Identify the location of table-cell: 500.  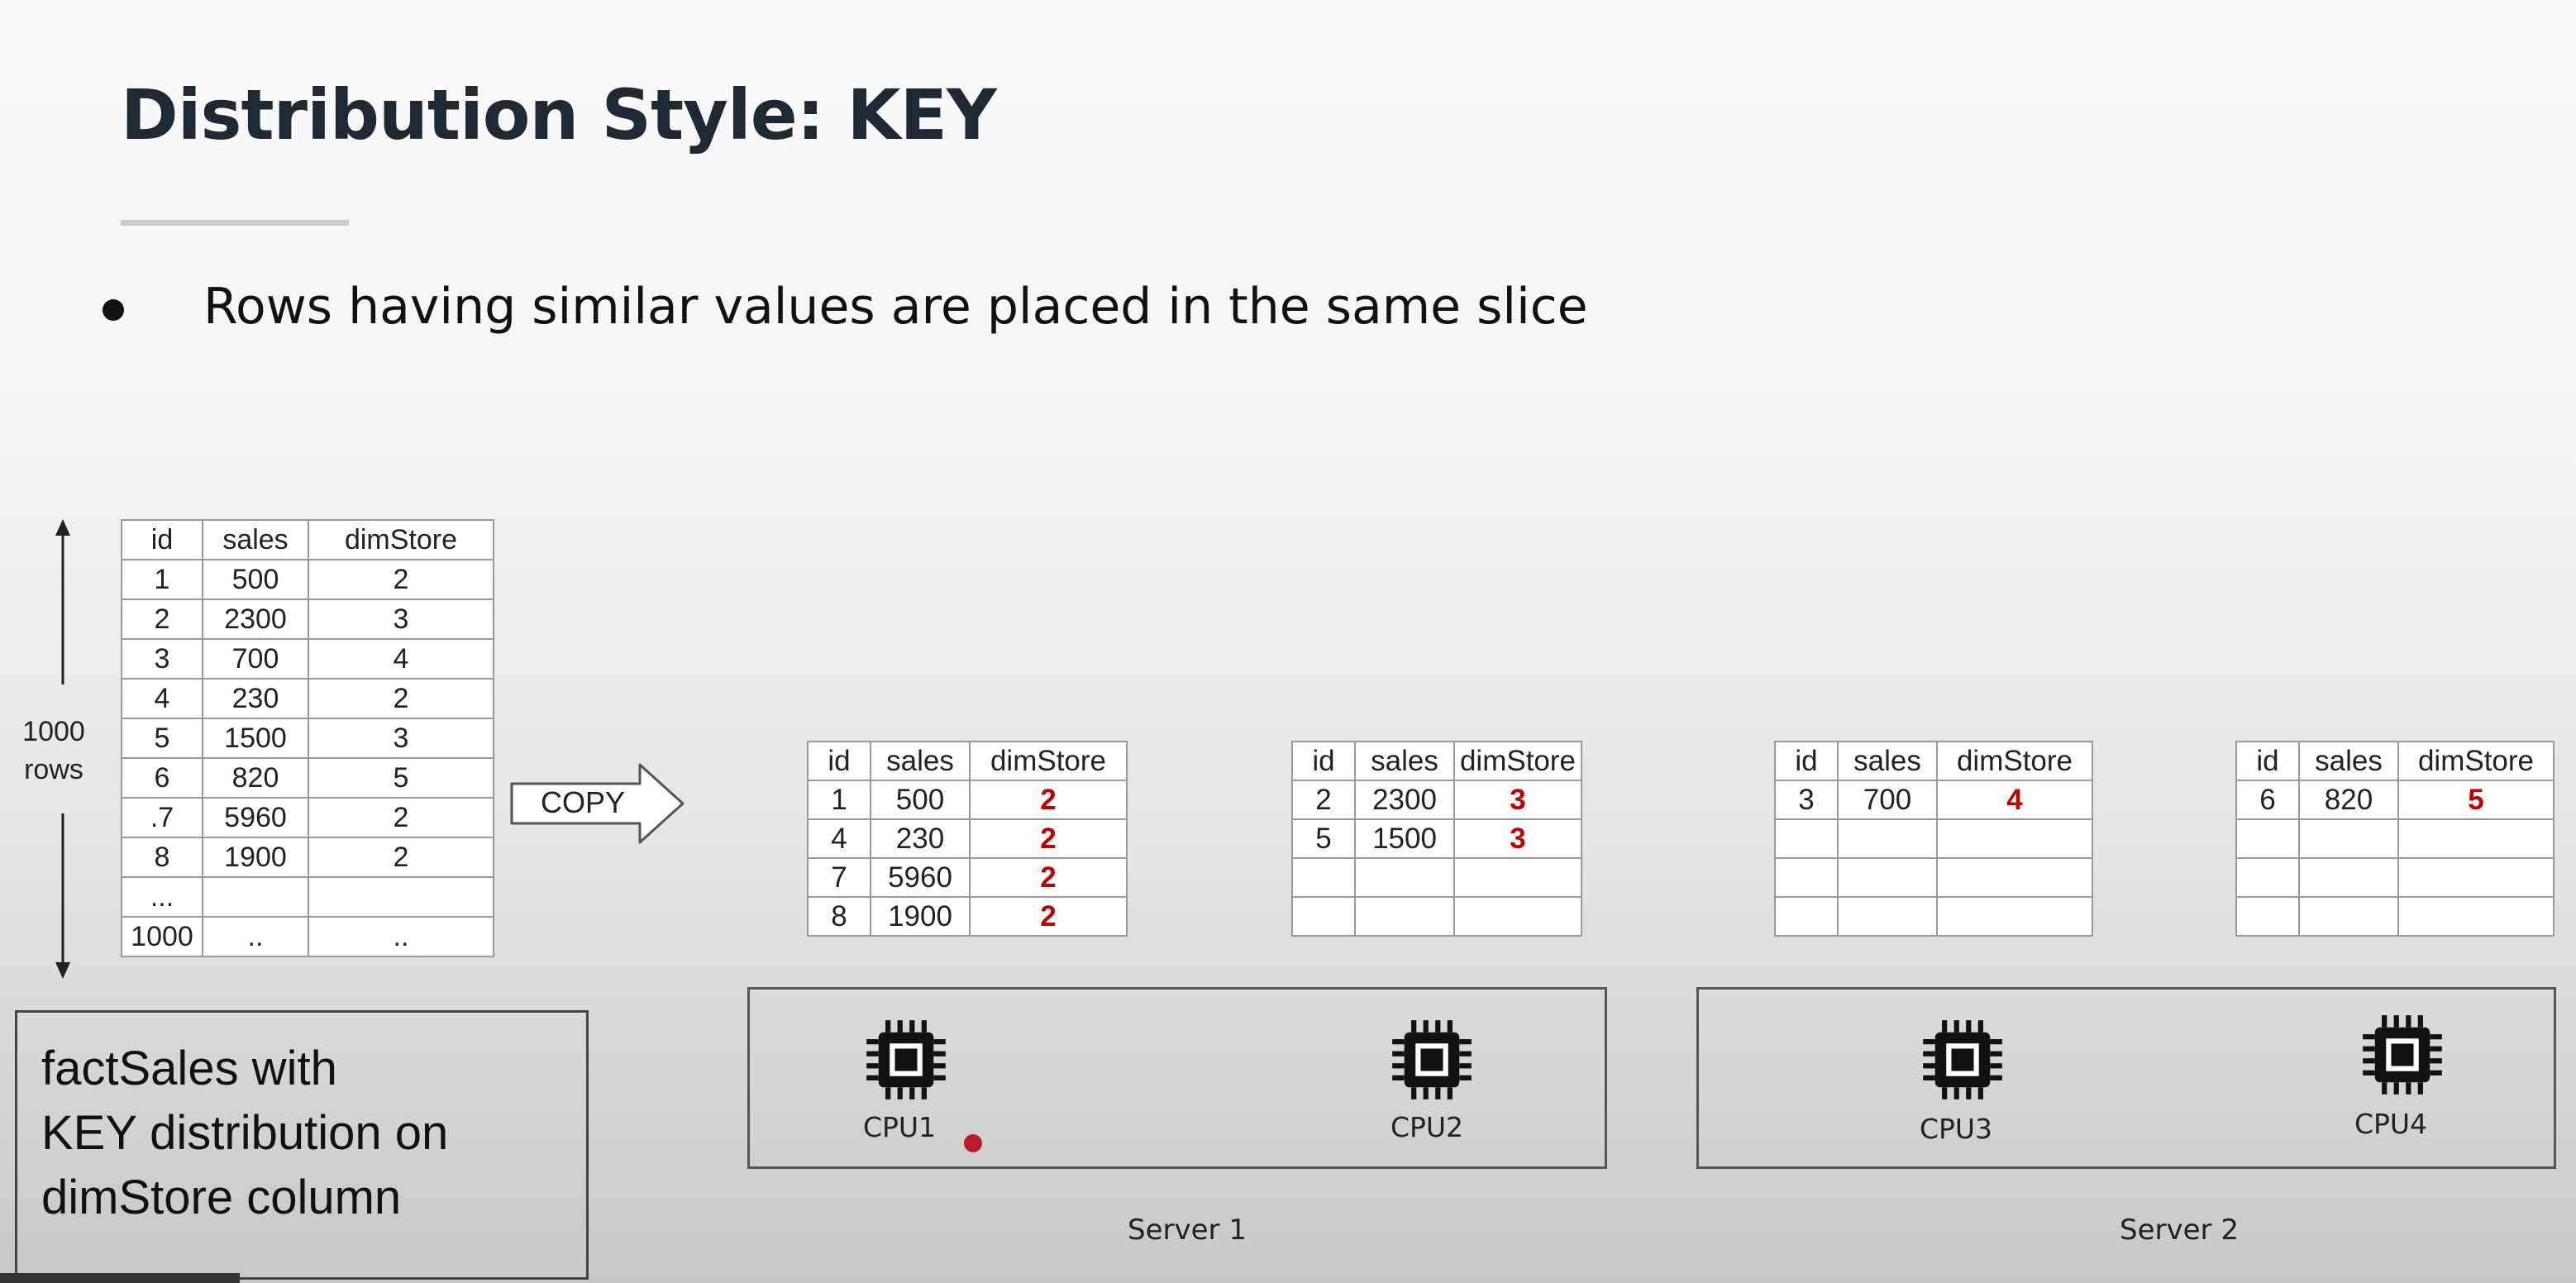
(255, 579).